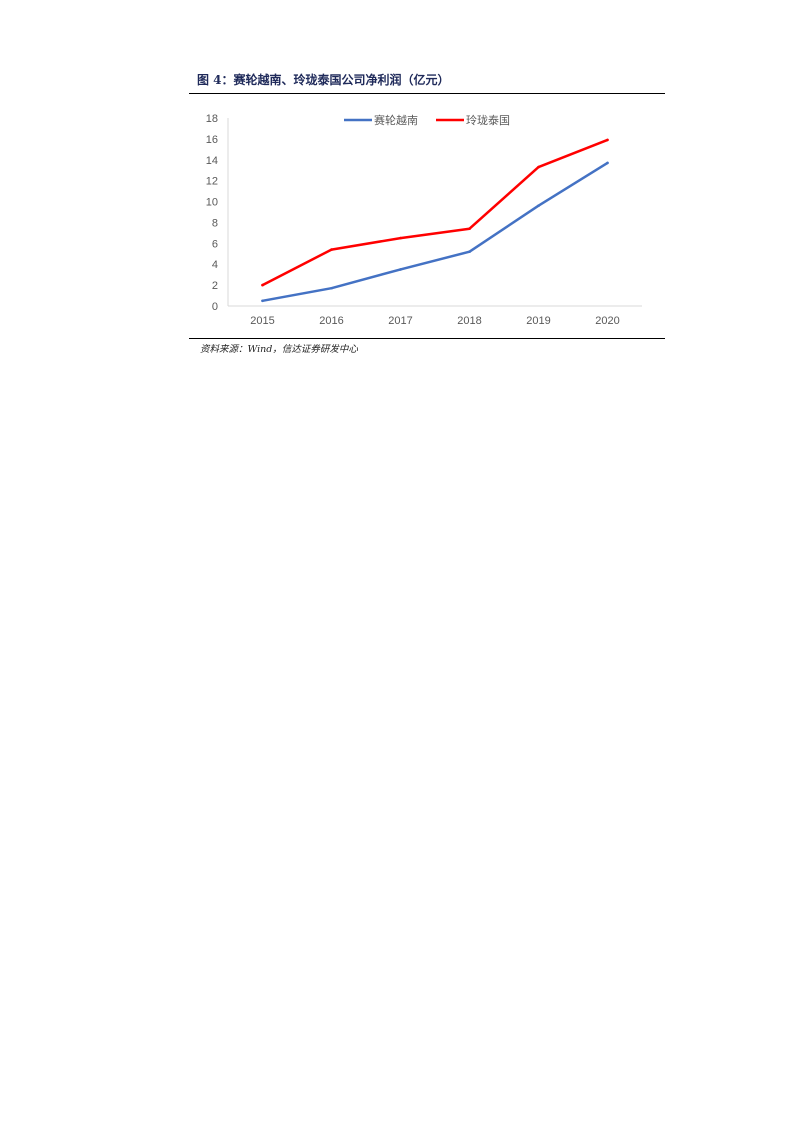 The height and width of the screenshot is (1122, 793). Describe the element at coordinates (400, 321) in the screenshot. I see `x-tick-label: 2017` at that location.